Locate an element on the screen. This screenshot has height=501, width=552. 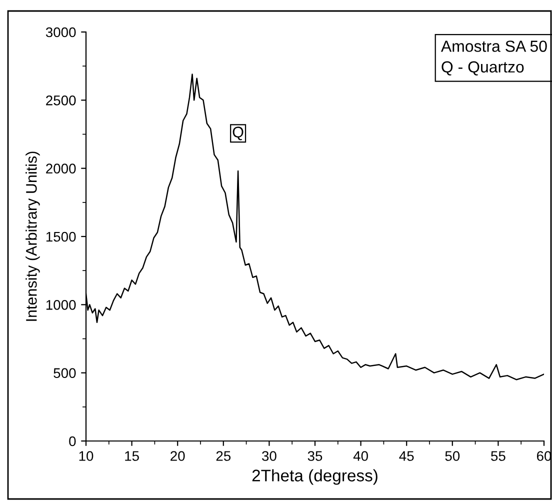
x-tick-label: 45 is located at coordinates (406, 456).